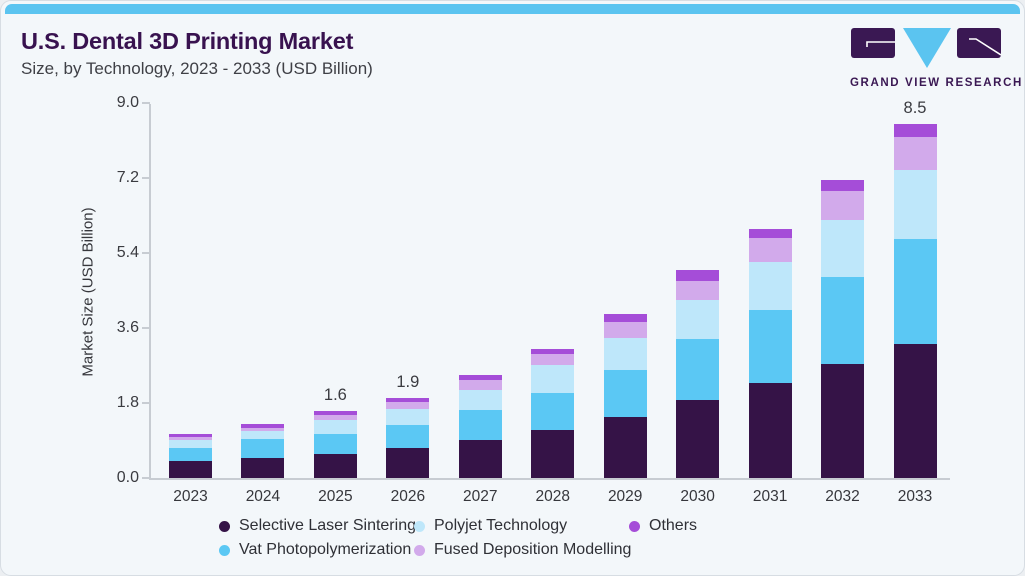 Image resolution: width=1025 pixels, height=576 pixels. I want to click on legend-item-label: Vat Photopolymerization, so click(325, 549).